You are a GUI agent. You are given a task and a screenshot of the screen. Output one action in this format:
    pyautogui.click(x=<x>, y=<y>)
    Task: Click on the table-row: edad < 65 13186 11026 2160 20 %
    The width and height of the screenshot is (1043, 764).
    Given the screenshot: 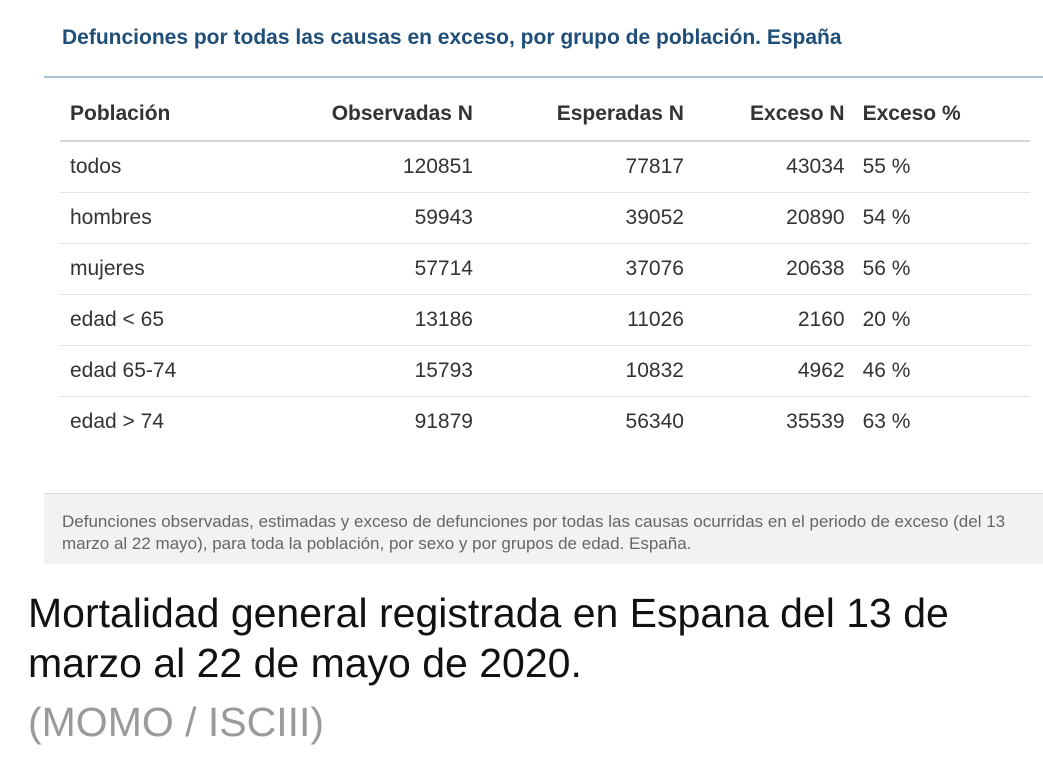 What is the action you would take?
    pyautogui.click(x=545, y=320)
    